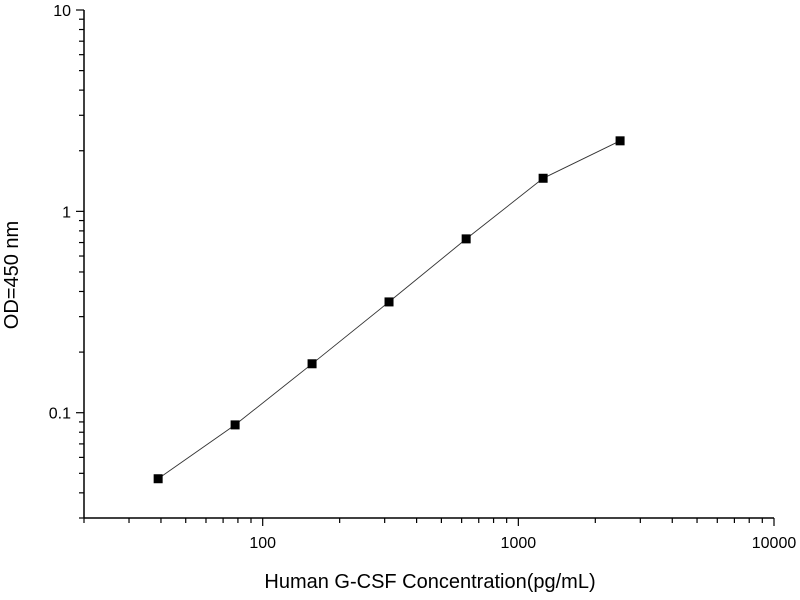 The image size is (800, 600). I want to click on x-tick-label: 1000, so click(519, 543).